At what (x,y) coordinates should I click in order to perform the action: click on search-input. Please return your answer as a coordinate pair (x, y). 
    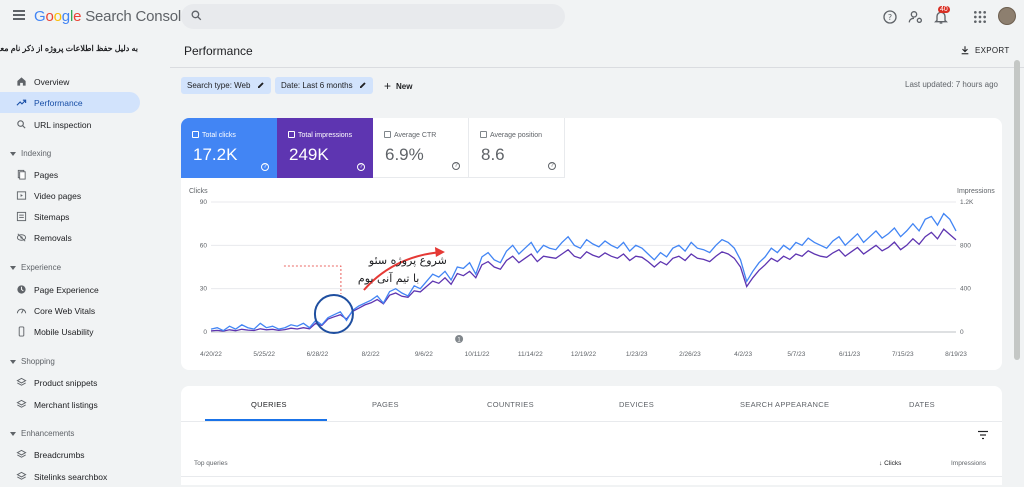
    Looking at the image, I should click on (373, 16).